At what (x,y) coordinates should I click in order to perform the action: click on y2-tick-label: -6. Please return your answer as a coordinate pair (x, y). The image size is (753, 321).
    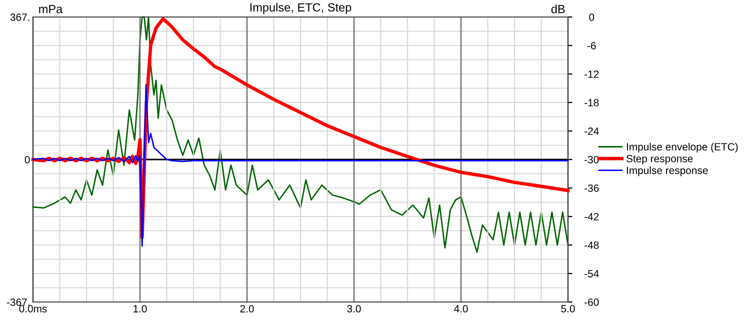
    Looking at the image, I should click on (591, 46).